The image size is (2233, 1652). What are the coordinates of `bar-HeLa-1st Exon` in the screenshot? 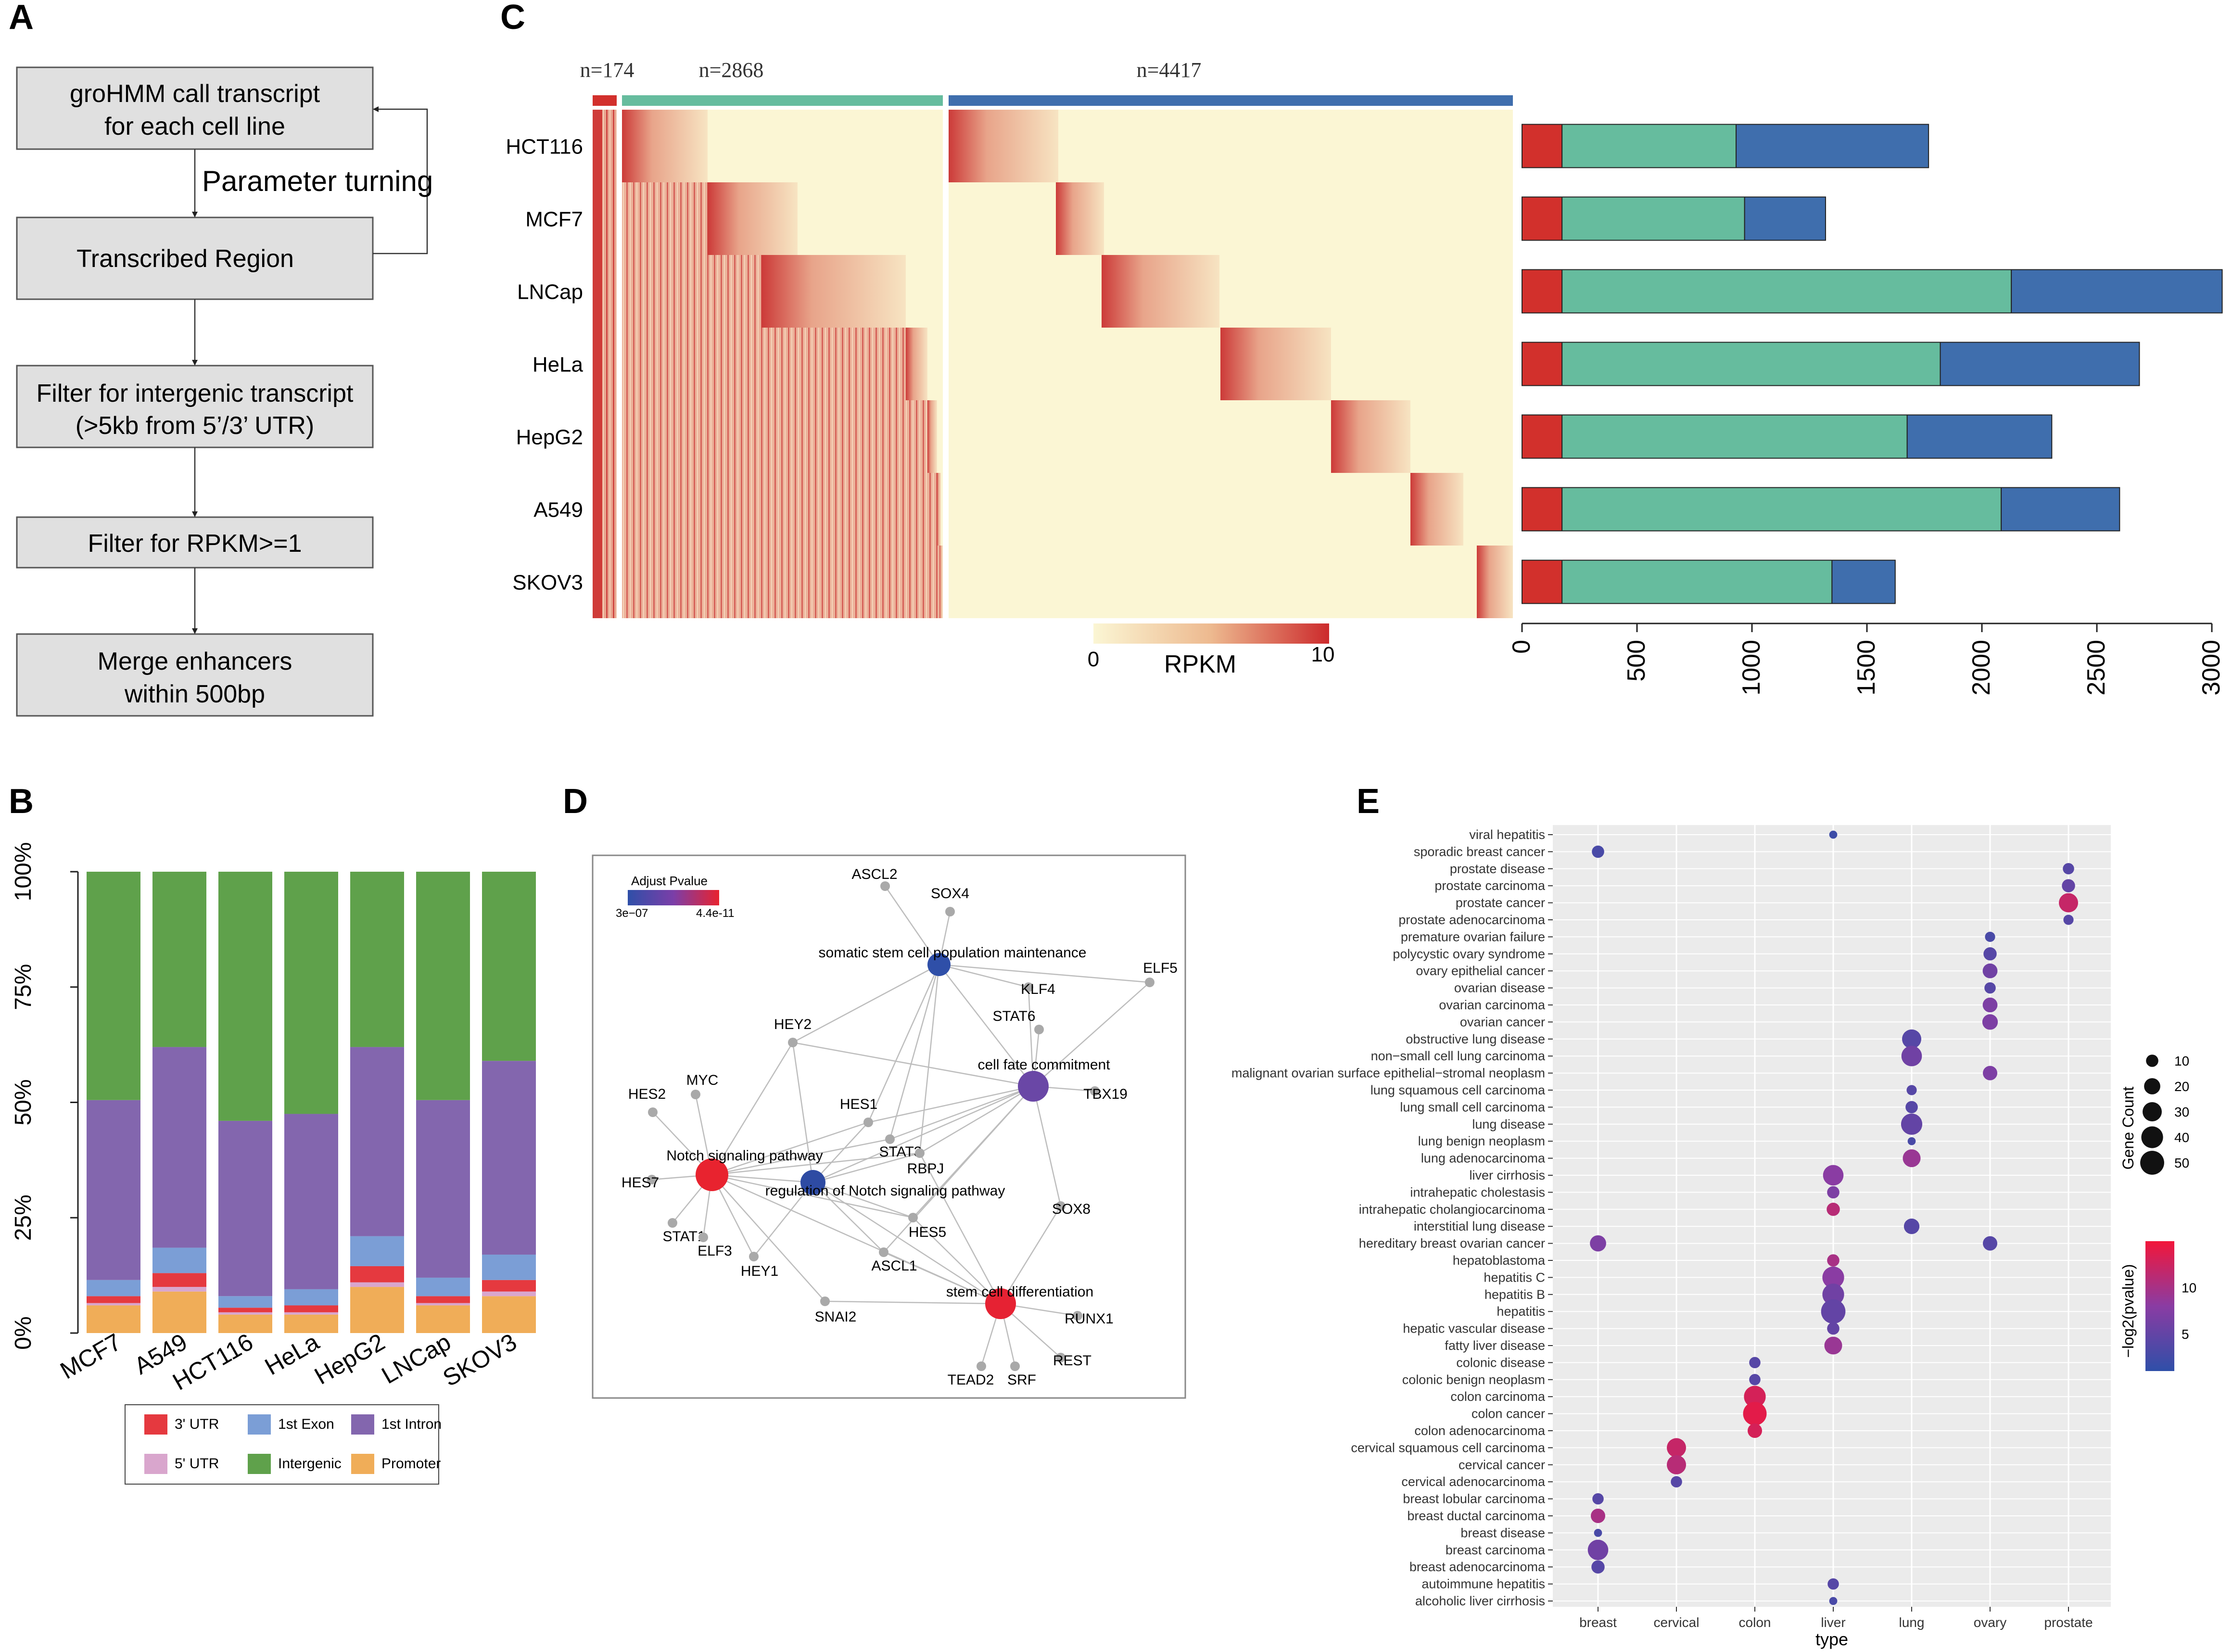 It's located at (311, 1297).